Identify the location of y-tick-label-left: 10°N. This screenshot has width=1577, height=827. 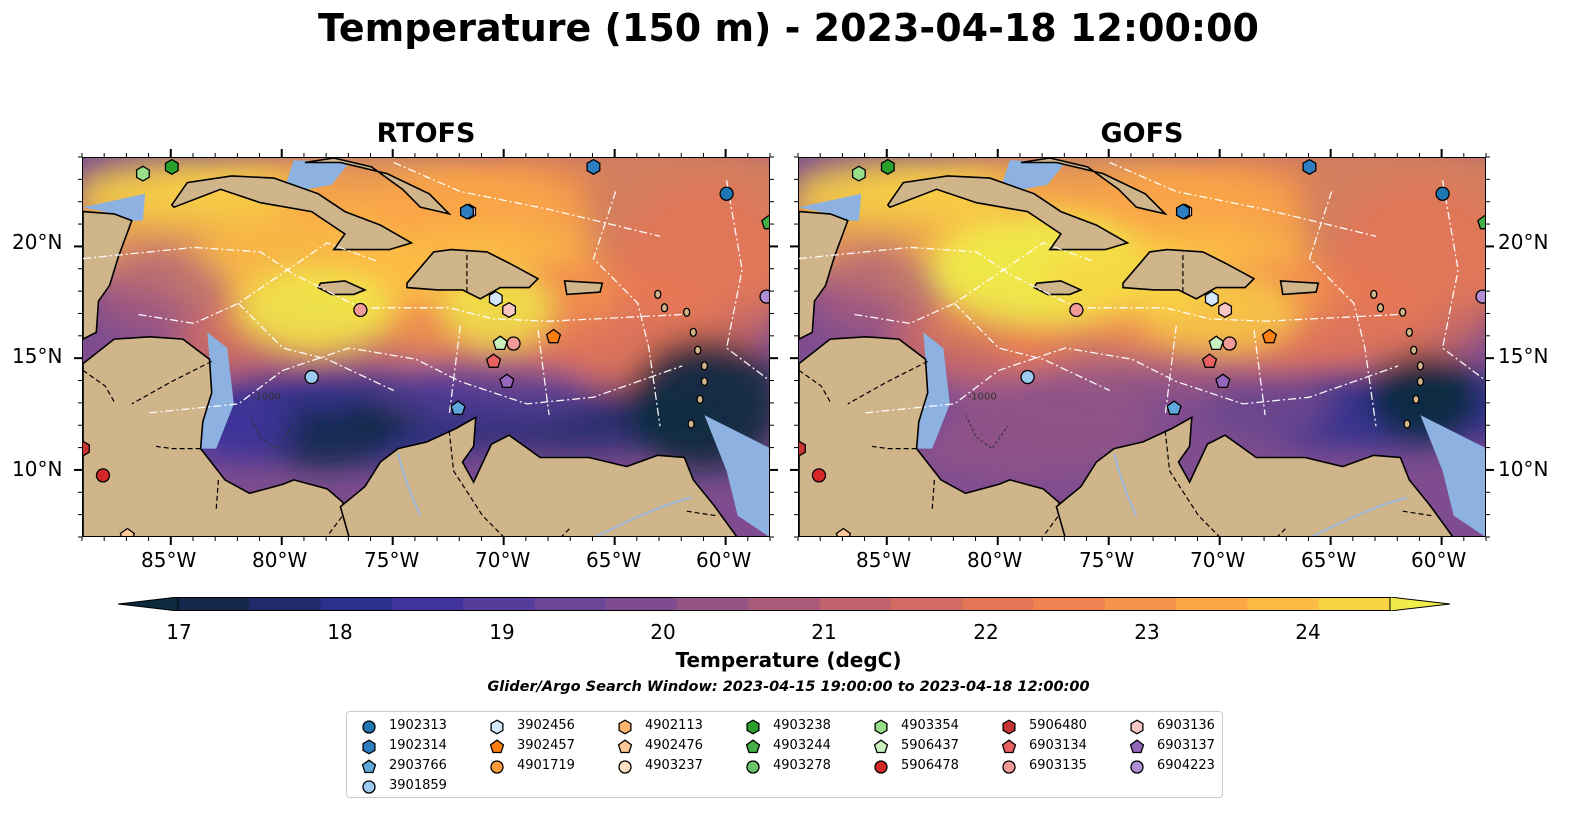
(37, 469).